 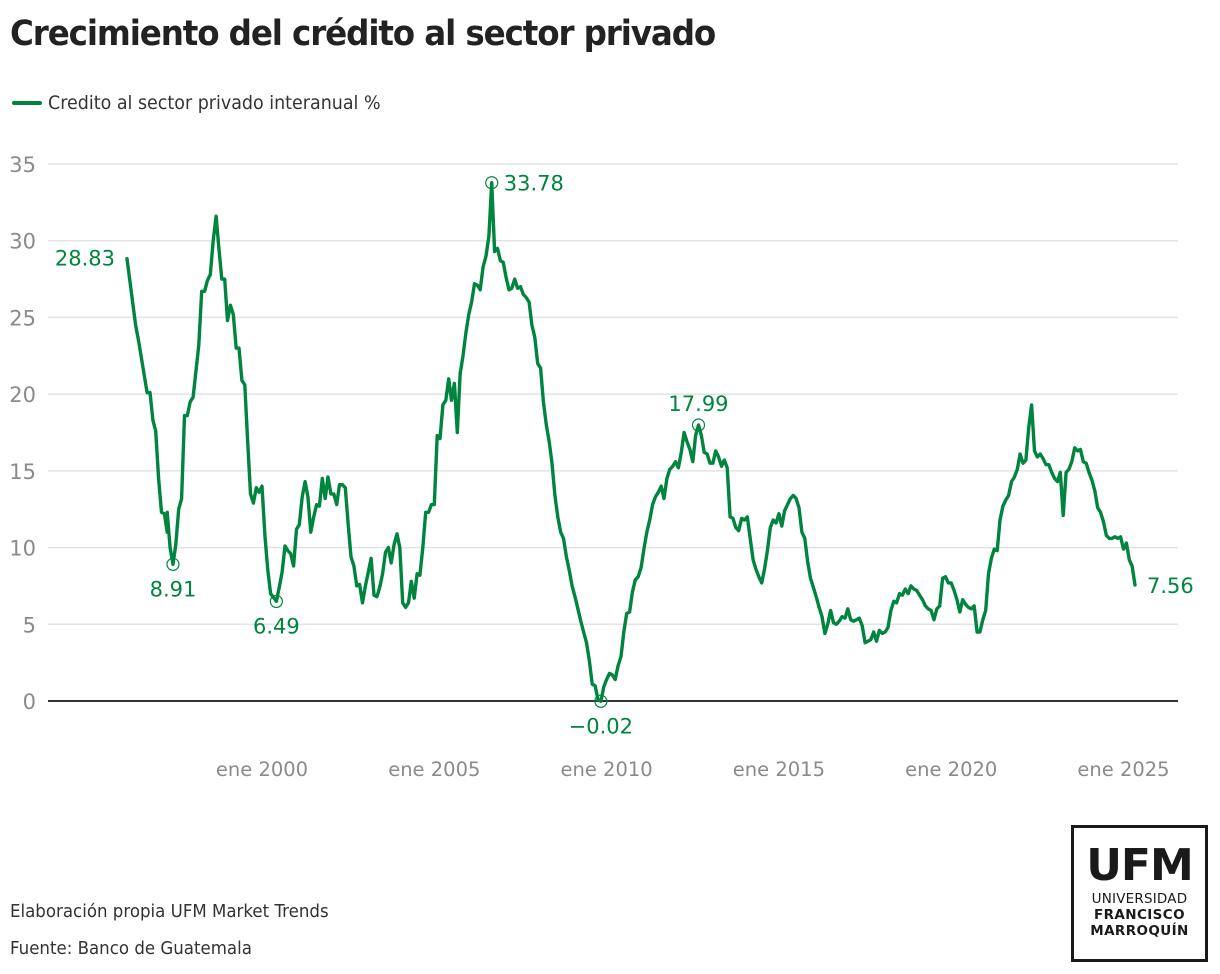 I want to click on annotation-label: 33.78, so click(x=534, y=184).